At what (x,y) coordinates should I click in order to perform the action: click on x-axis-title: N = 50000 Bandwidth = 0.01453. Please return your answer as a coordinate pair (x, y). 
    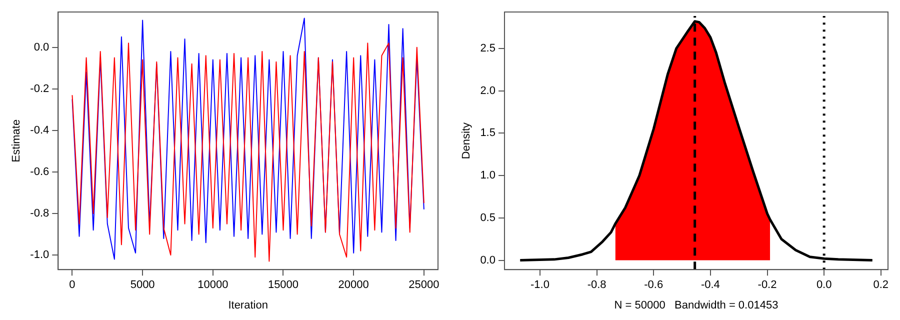
    Looking at the image, I should click on (696, 305).